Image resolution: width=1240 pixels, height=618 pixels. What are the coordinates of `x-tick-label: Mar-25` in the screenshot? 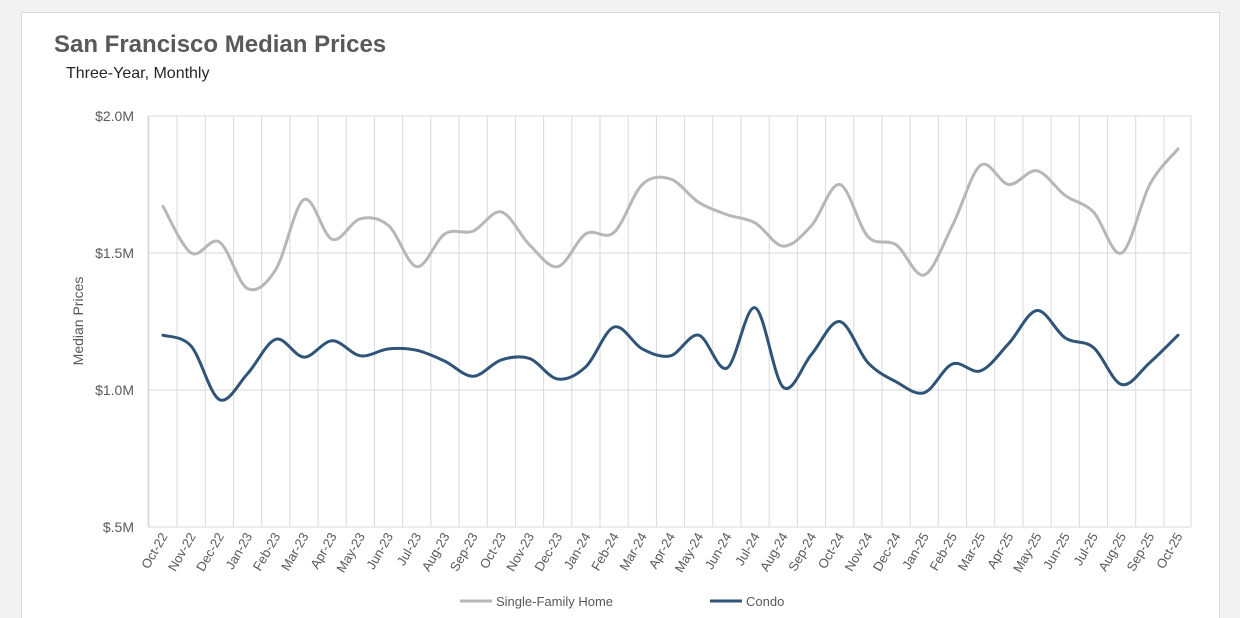 It's located at (972, 551).